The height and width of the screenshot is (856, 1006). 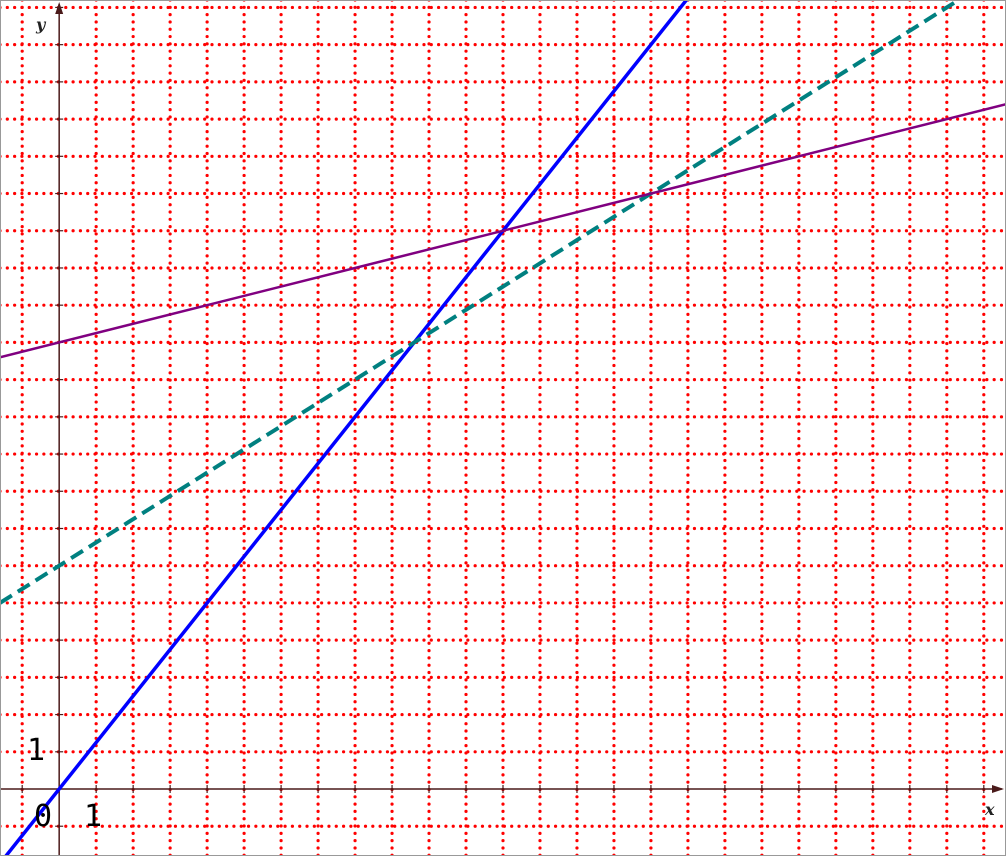 What do you see at coordinates (93, 816) in the screenshot?
I see `x-tick-label-1: 1` at bounding box center [93, 816].